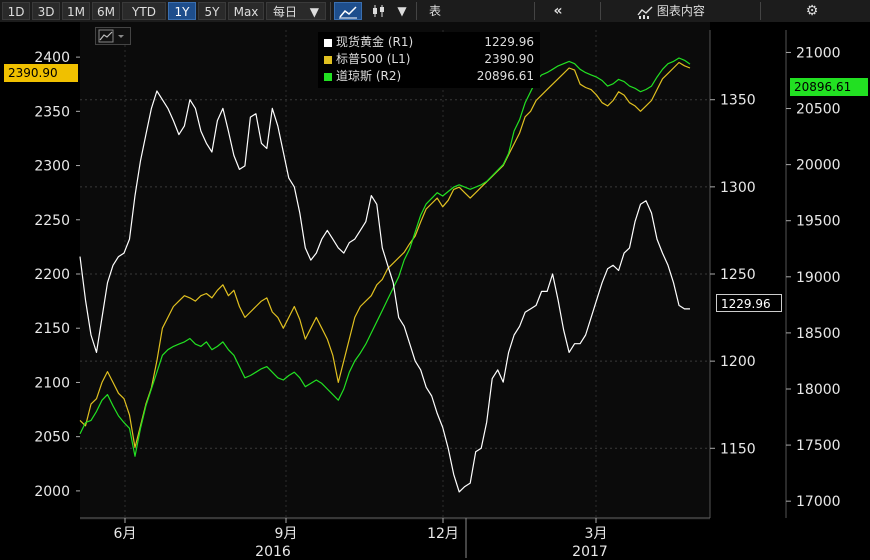 This screenshot has height=560, width=870. What do you see at coordinates (818, 334) in the screenshot?
I see `right2-axis-tick-label: 18500` at bounding box center [818, 334].